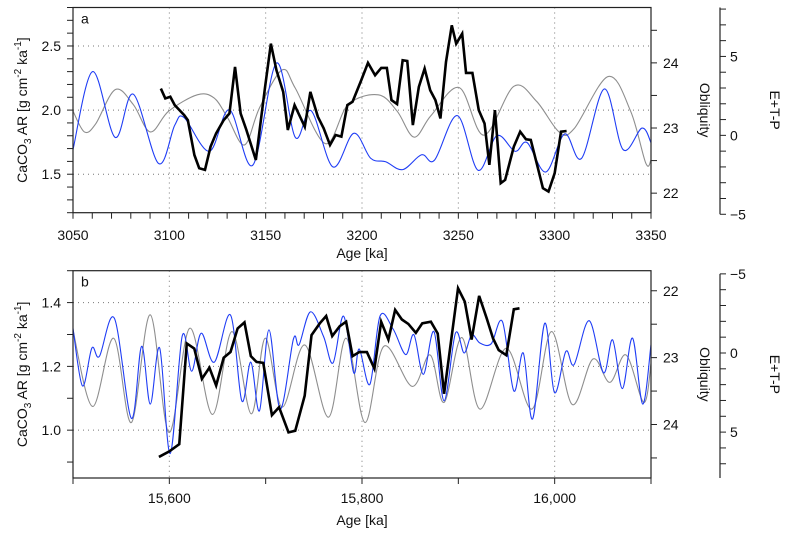 The image size is (791, 535). What do you see at coordinates (52, 174) in the screenshot?
I see `y-tick-label: 1.5` at bounding box center [52, 174].